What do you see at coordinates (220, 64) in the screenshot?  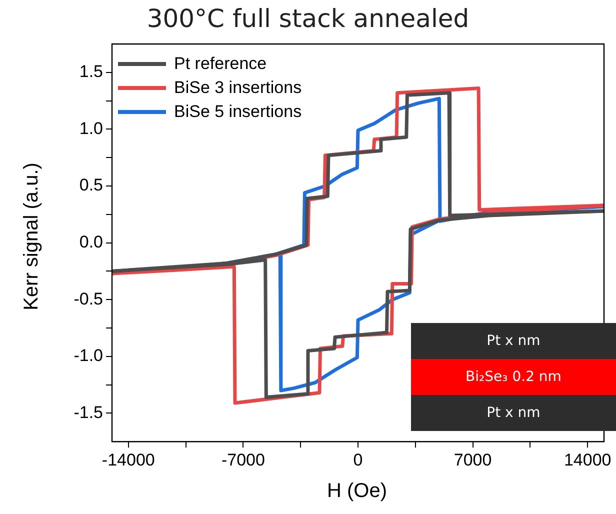 I see `legend-label: Pt reference` at bounding box center [220, 64].